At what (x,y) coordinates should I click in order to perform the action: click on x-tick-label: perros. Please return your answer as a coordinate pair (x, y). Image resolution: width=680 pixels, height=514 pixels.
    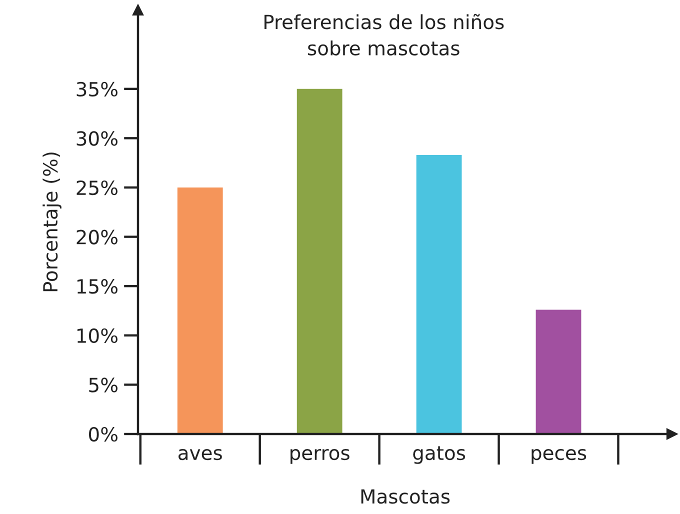
    Looking at the image, I should click on (320, 456).